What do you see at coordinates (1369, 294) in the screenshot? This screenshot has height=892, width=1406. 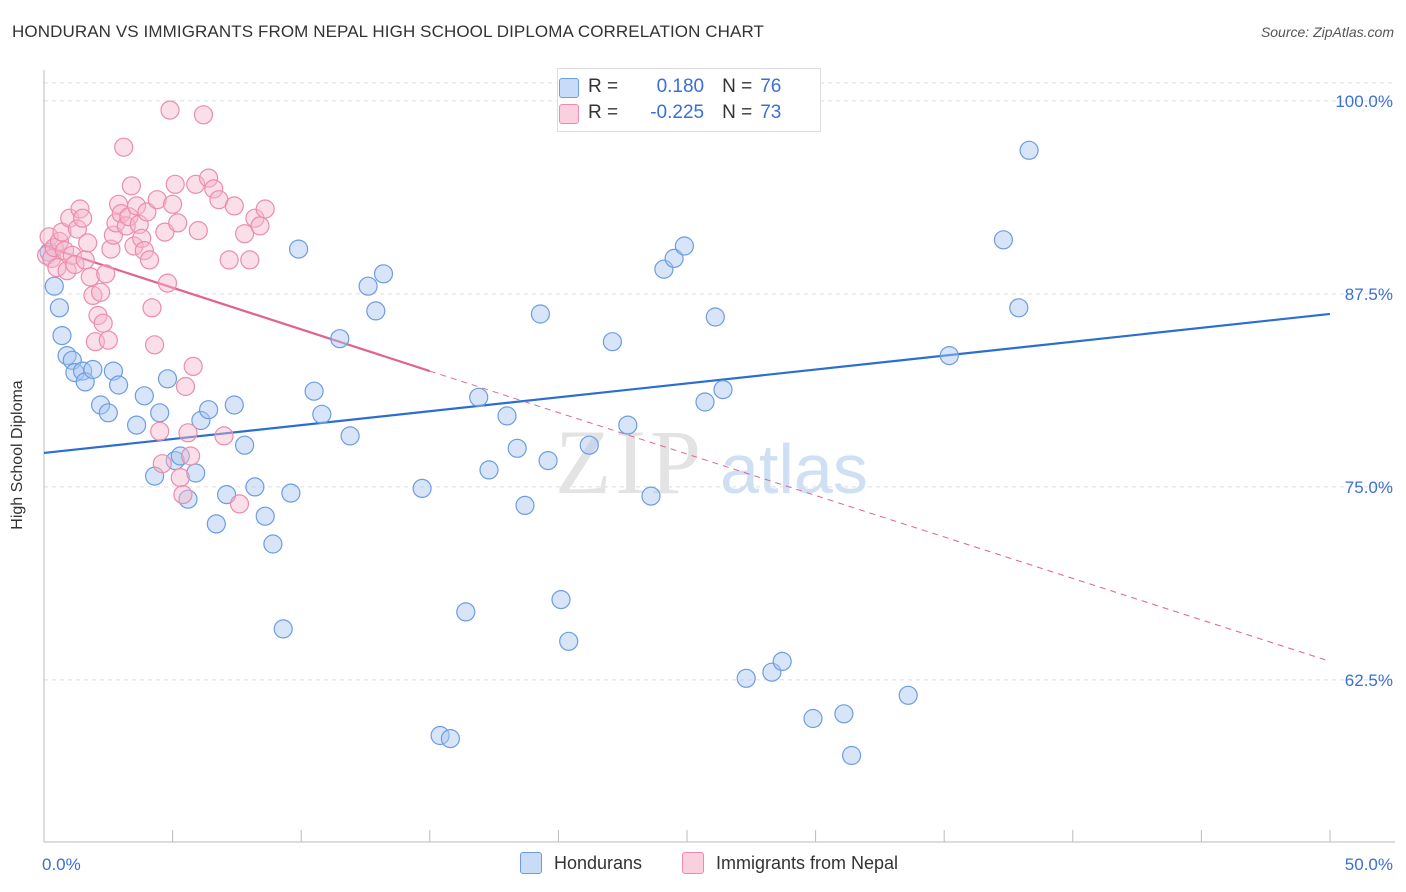 I see `y-tick-label: 87.5%` at bounding box center [1369, 294].